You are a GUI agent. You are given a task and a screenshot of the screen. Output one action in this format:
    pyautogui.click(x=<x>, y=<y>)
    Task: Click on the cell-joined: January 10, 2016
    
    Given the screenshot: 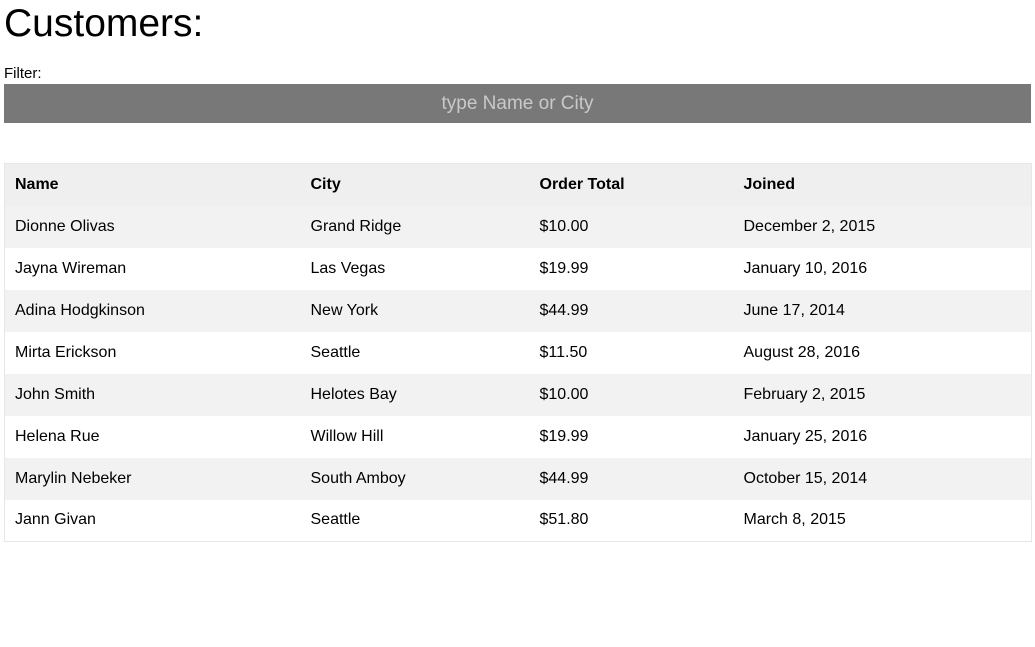 What is the action you would take?
    pyautogui.click(x=882, y=268)
    